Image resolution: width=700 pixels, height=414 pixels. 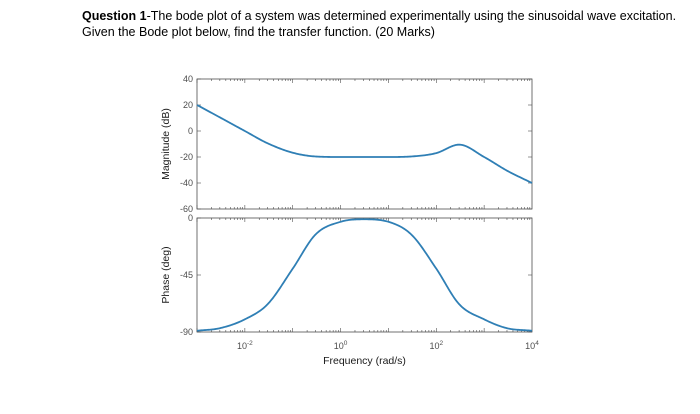 I want to click on phase-y-axis-label: Phase (deg), so click(x=166, y=274).